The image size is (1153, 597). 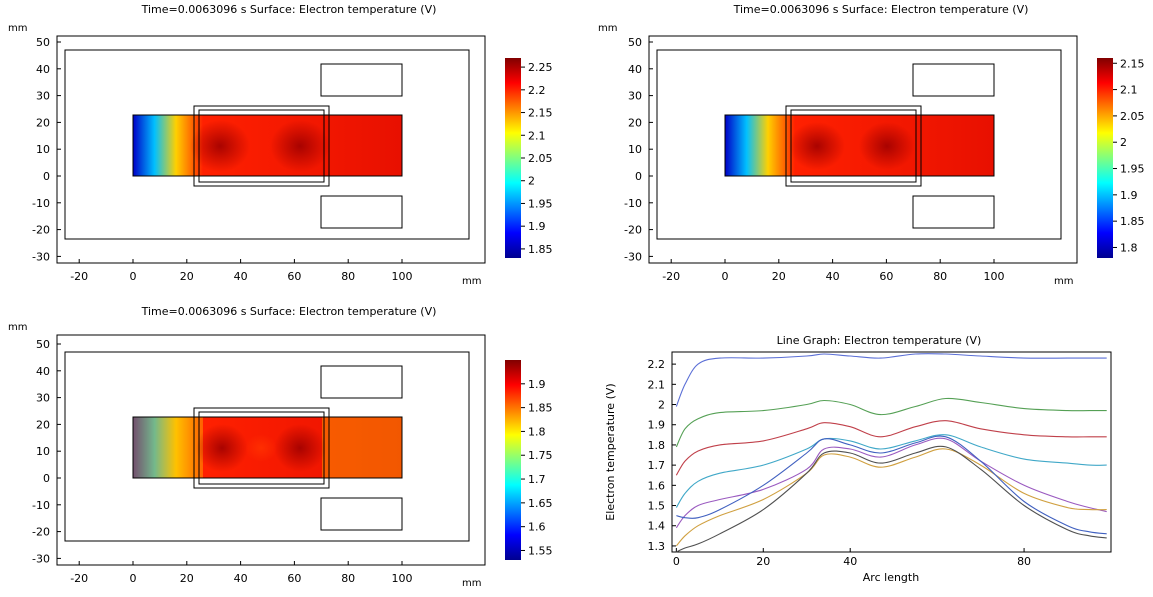 I want to click on y-tick-label: 1.3, so click(x=657, y=546).